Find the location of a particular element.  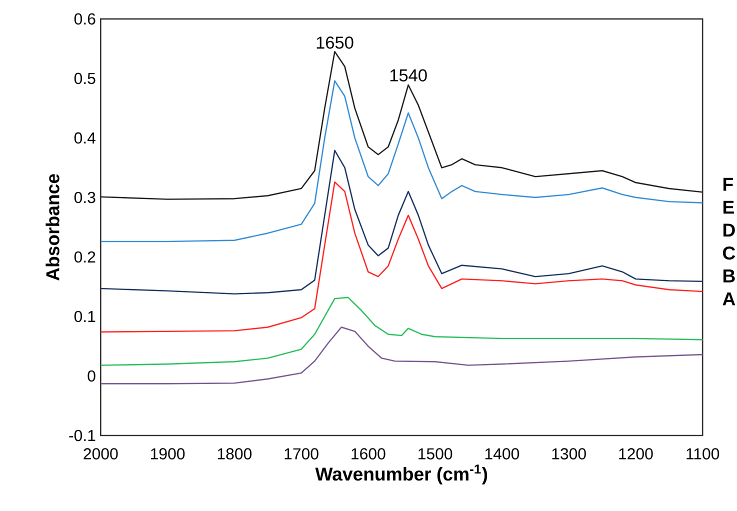

y-tick-label: -0.1 is located at coordinates (82, 436).